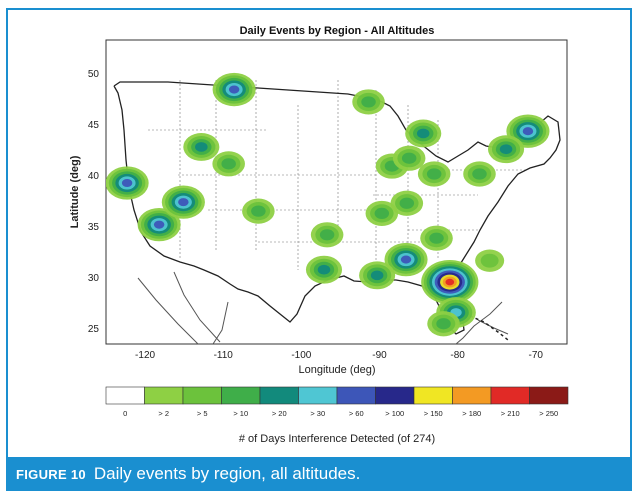  I want to click on colorbar-title: # of Days Interference Detected (of 274), so click(337, 439).